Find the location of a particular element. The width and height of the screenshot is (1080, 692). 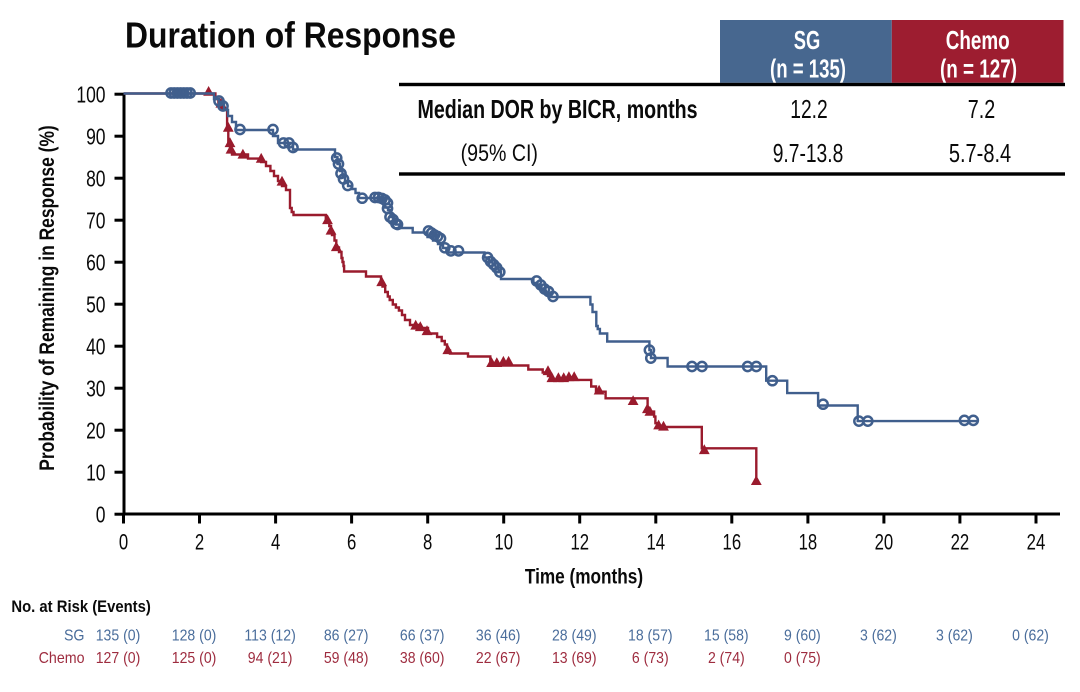

svg-text: 9.7-13.8 is located at coordinates (808, 153).